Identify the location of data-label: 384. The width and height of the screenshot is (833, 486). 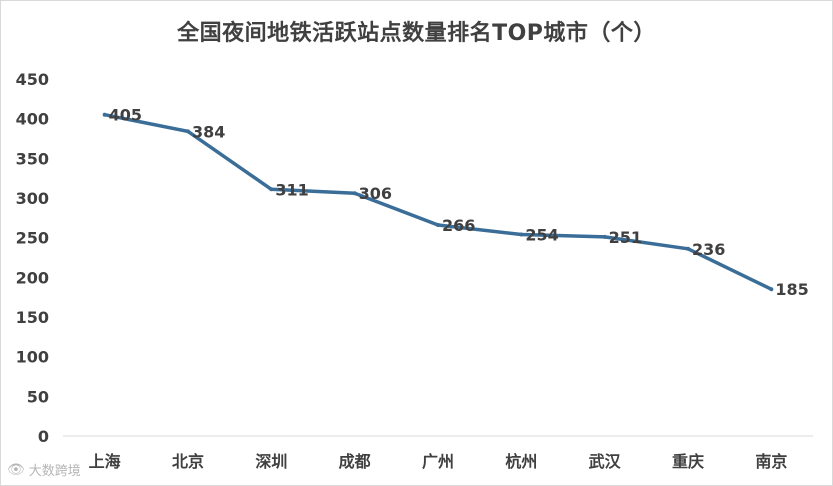
(208, 131).